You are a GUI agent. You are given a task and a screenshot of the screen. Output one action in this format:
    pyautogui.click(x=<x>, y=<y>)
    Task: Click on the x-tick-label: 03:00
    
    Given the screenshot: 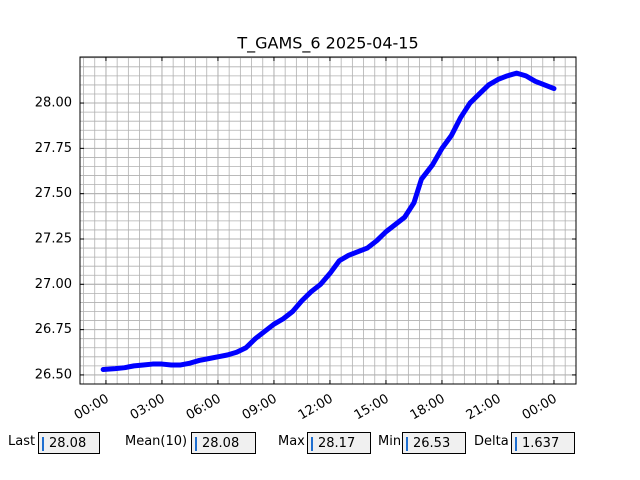 What is the action you would take?
    pyautogui.click(x=148, y=408)
    